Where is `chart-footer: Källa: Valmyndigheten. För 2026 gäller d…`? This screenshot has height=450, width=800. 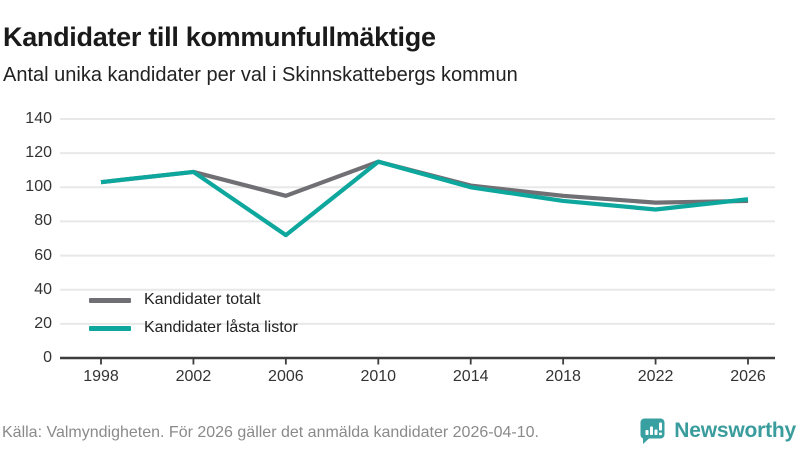
chart-footer: Källa: Valmyndigheten. För 2026 gäller d… is located at coordinates (400, 431).